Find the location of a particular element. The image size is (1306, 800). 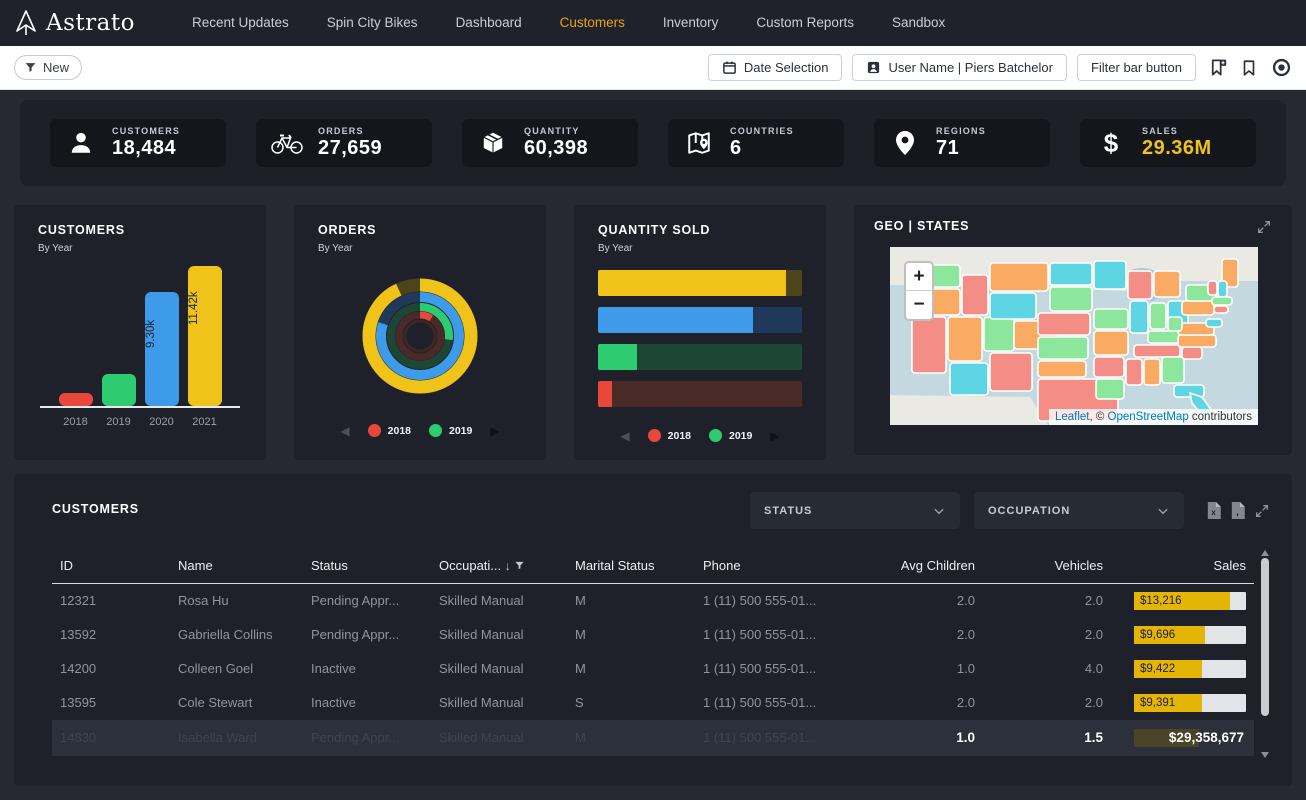

leaflet-link: Leaflet is located at coordinates (1072, 417).